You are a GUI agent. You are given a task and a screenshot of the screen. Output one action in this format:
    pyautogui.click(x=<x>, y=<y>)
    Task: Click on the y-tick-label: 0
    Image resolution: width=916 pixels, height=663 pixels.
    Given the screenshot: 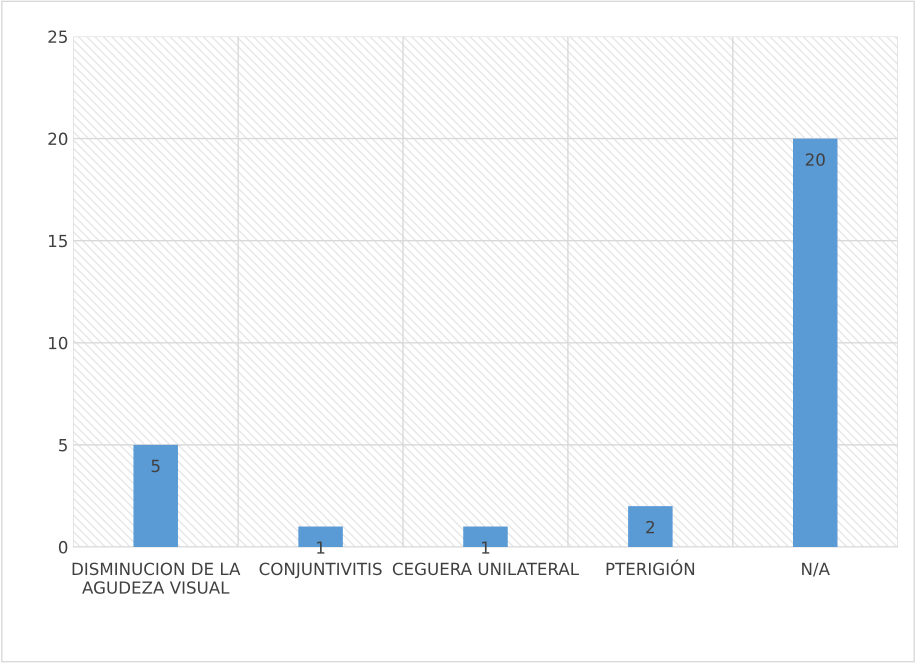 What is the action you would take?
    pyautogui.click(x=63, y=547)
    